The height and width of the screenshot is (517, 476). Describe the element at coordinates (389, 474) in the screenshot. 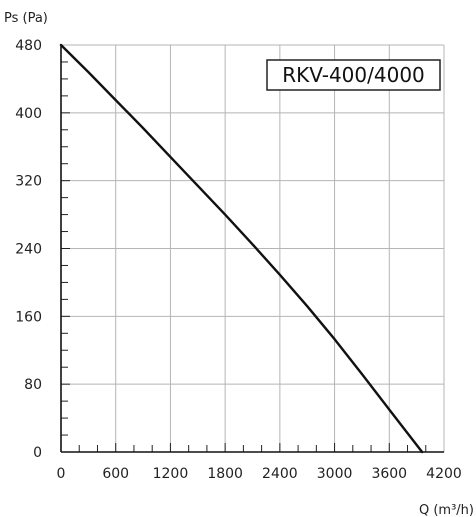

I see `x-tick-label: 3600` at that location.